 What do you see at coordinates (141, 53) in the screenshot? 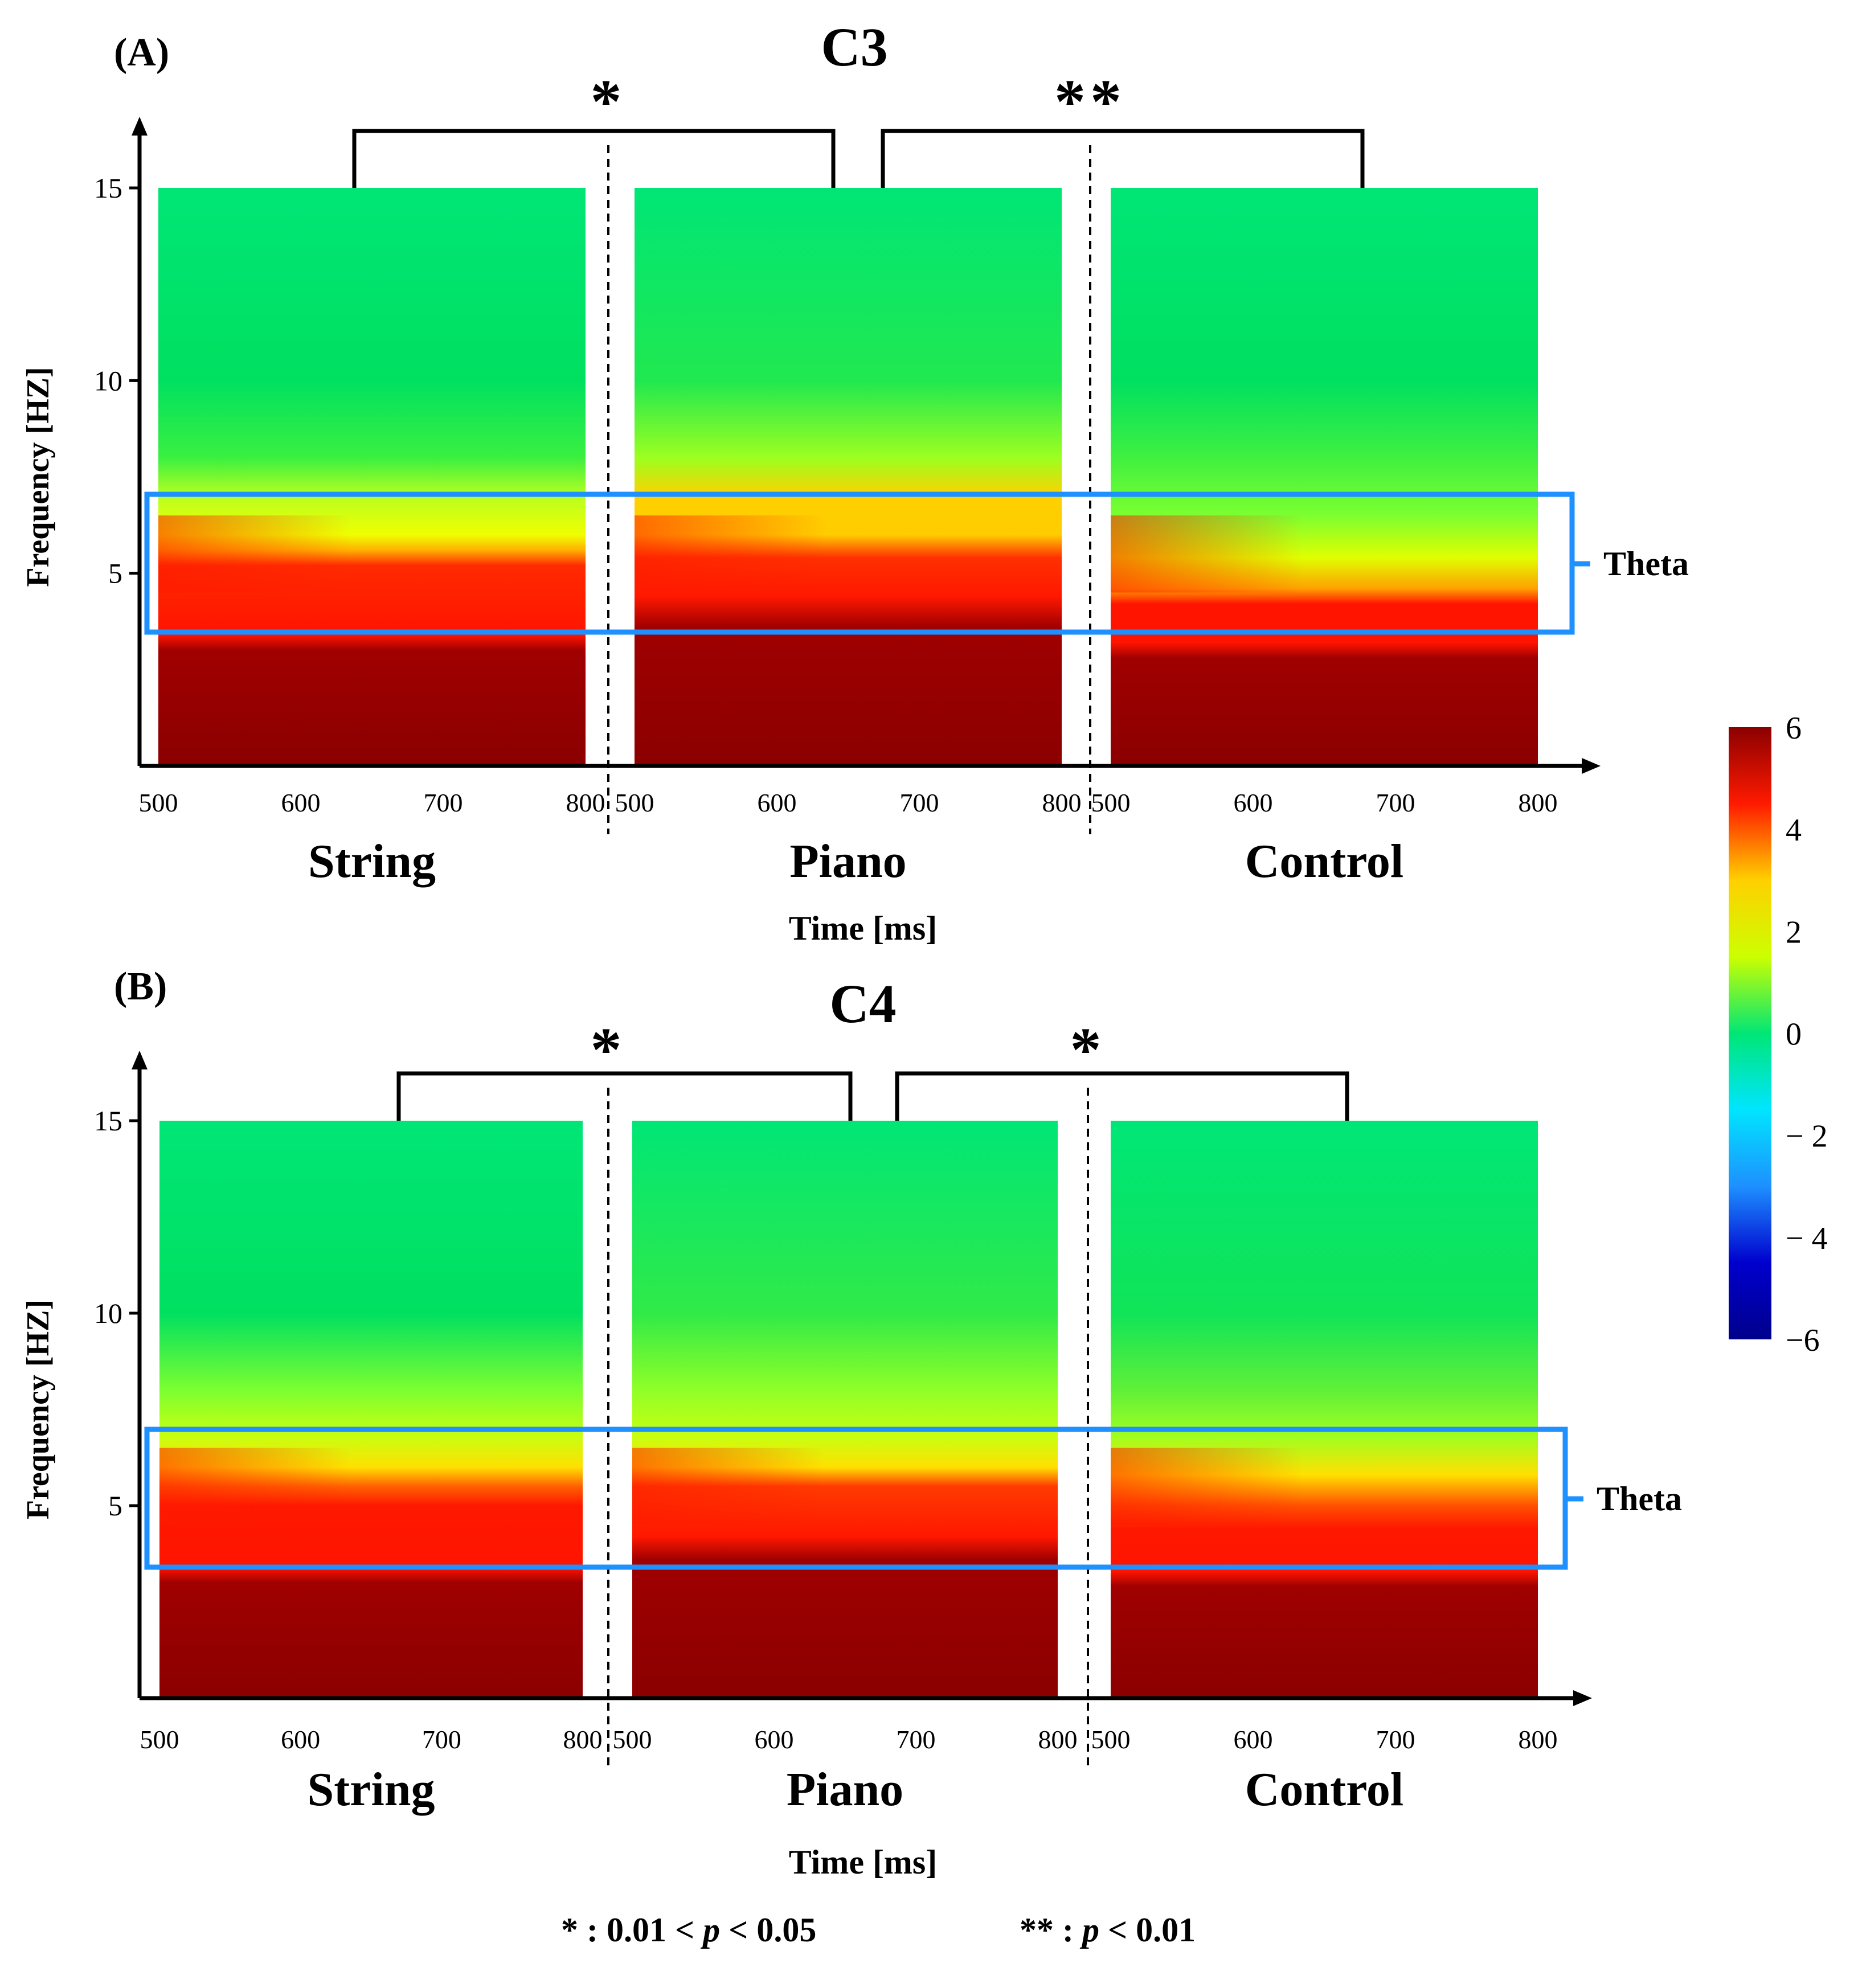
I see `panel-label: (A)` at bounding box center [141, 53].